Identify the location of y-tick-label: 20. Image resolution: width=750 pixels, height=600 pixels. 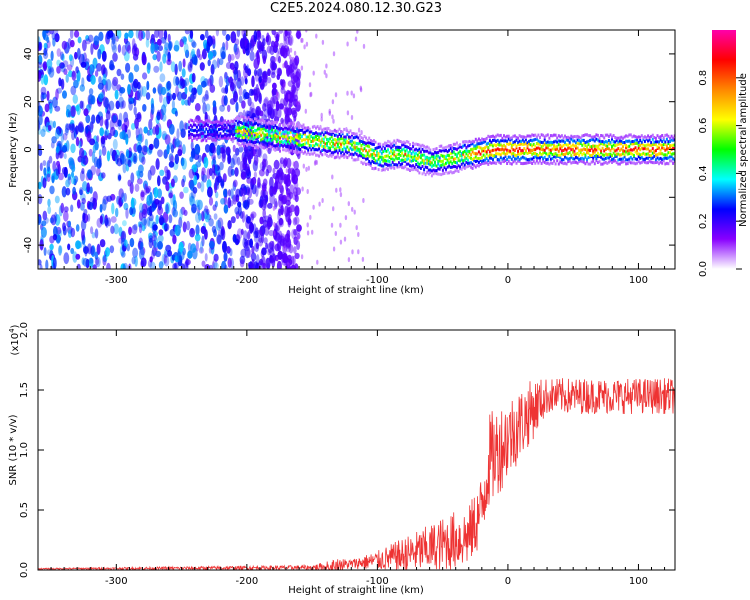
(28, 101).